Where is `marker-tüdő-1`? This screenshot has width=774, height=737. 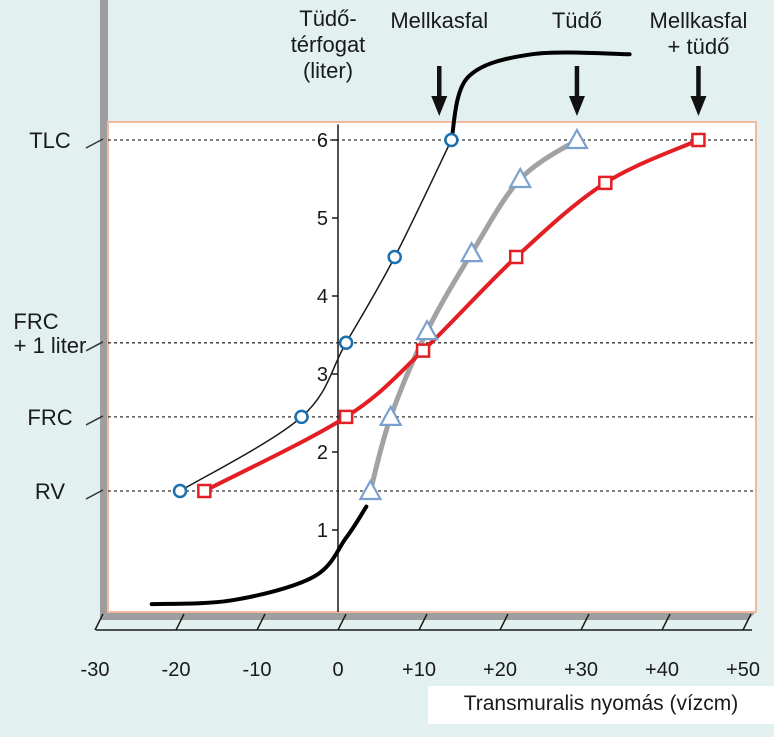 marker-tüdő-1 is located at coordinates (390, 415).